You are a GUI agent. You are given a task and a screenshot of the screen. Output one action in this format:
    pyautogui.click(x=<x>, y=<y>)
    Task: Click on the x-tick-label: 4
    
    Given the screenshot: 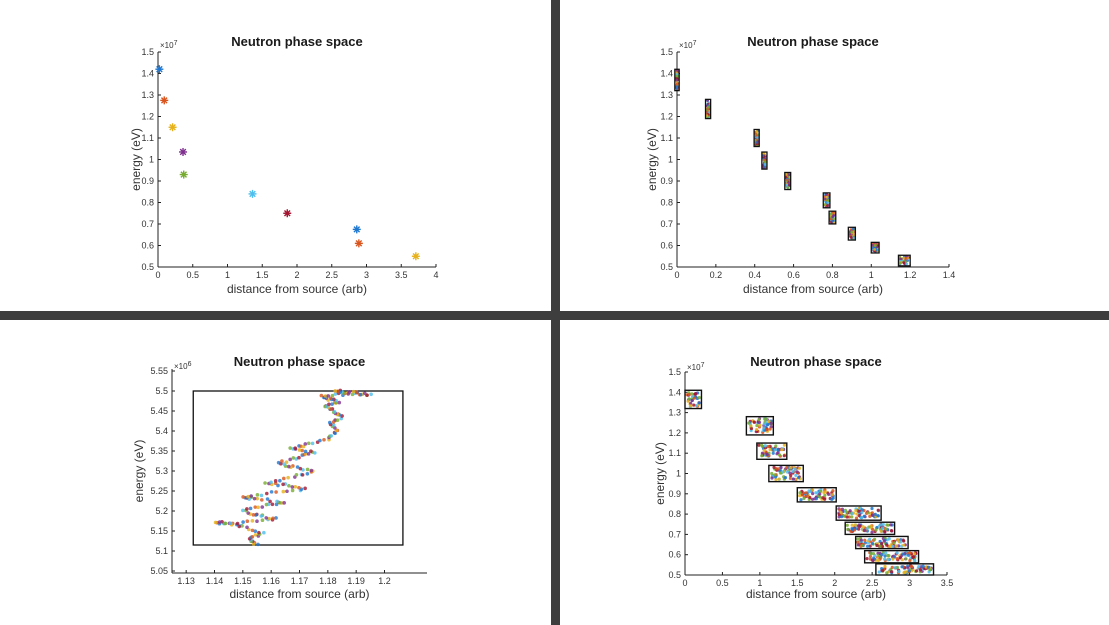 What is the action you would take?
    pyautogui.click(x=435, y=275)
    